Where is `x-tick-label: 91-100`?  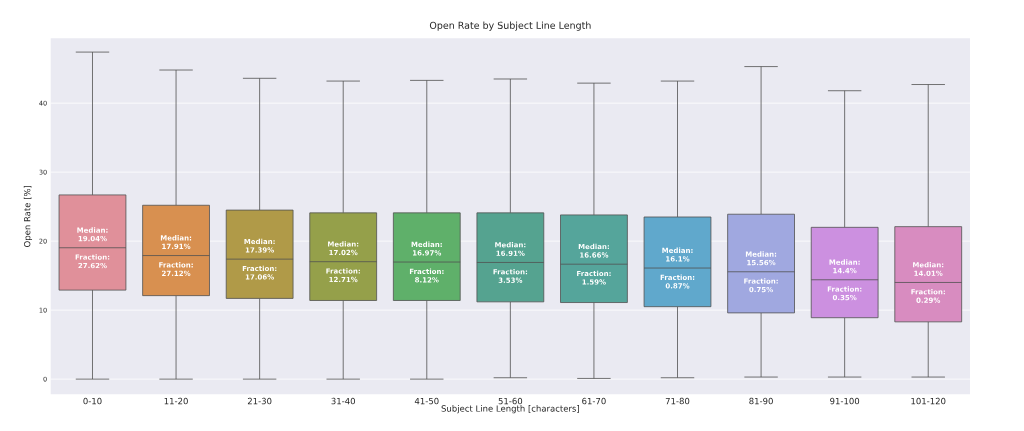 x-tick-label: 91-100 is located at coordinates (845, 401).